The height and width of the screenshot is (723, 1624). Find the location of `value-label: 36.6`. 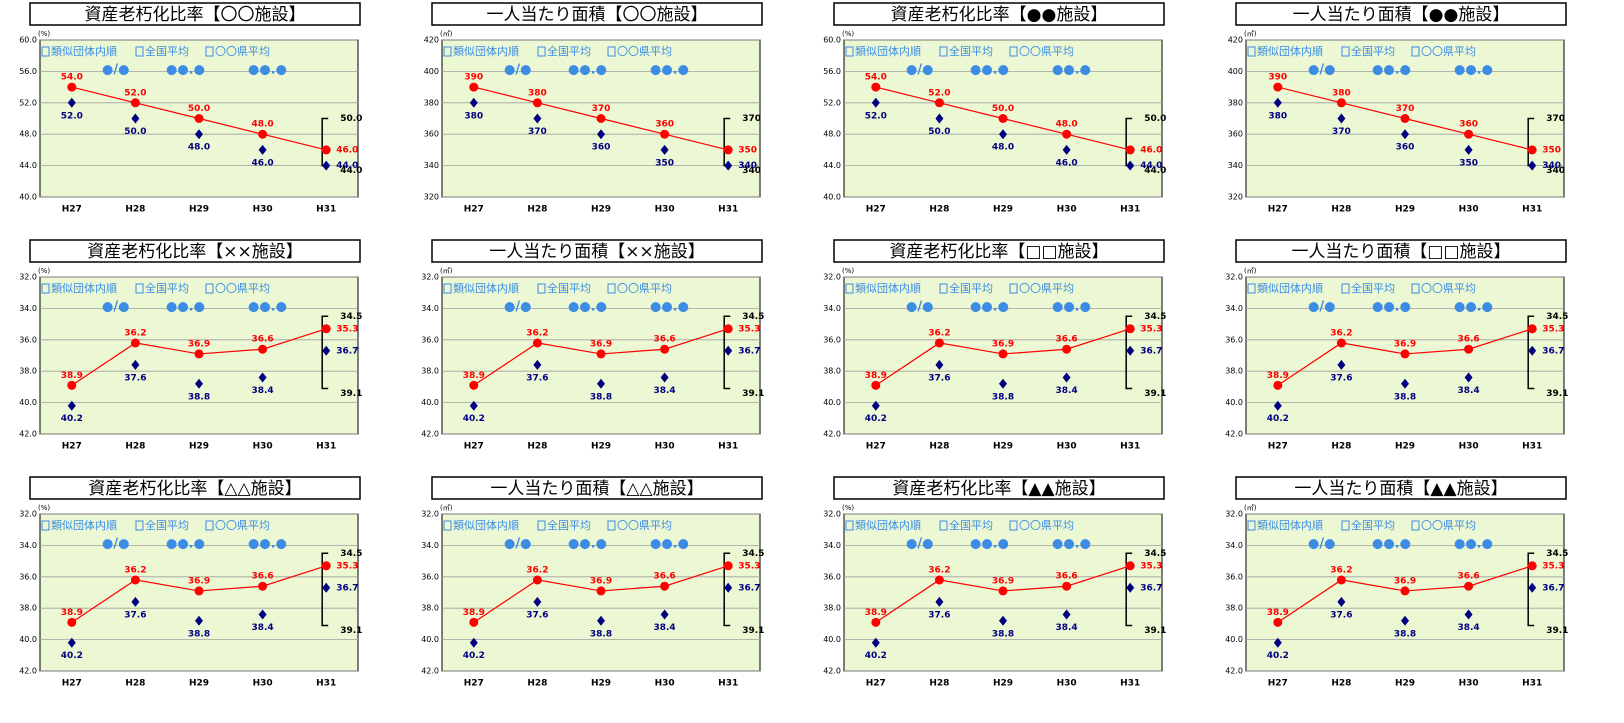

value-label: 36.6 is located at coordinates (664, 577).